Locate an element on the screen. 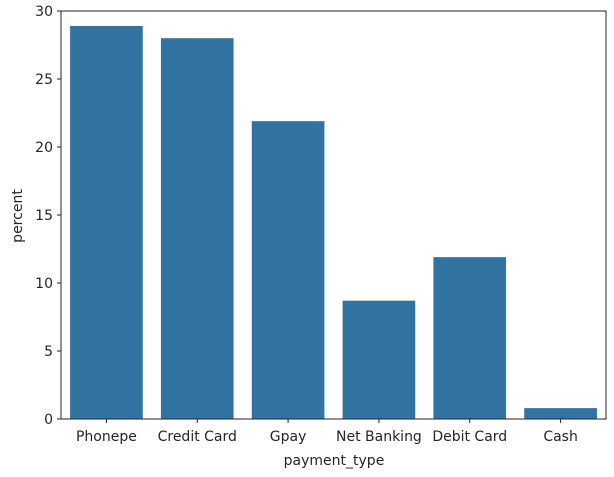  bar-credit-card is located at coordinates (197, 228).